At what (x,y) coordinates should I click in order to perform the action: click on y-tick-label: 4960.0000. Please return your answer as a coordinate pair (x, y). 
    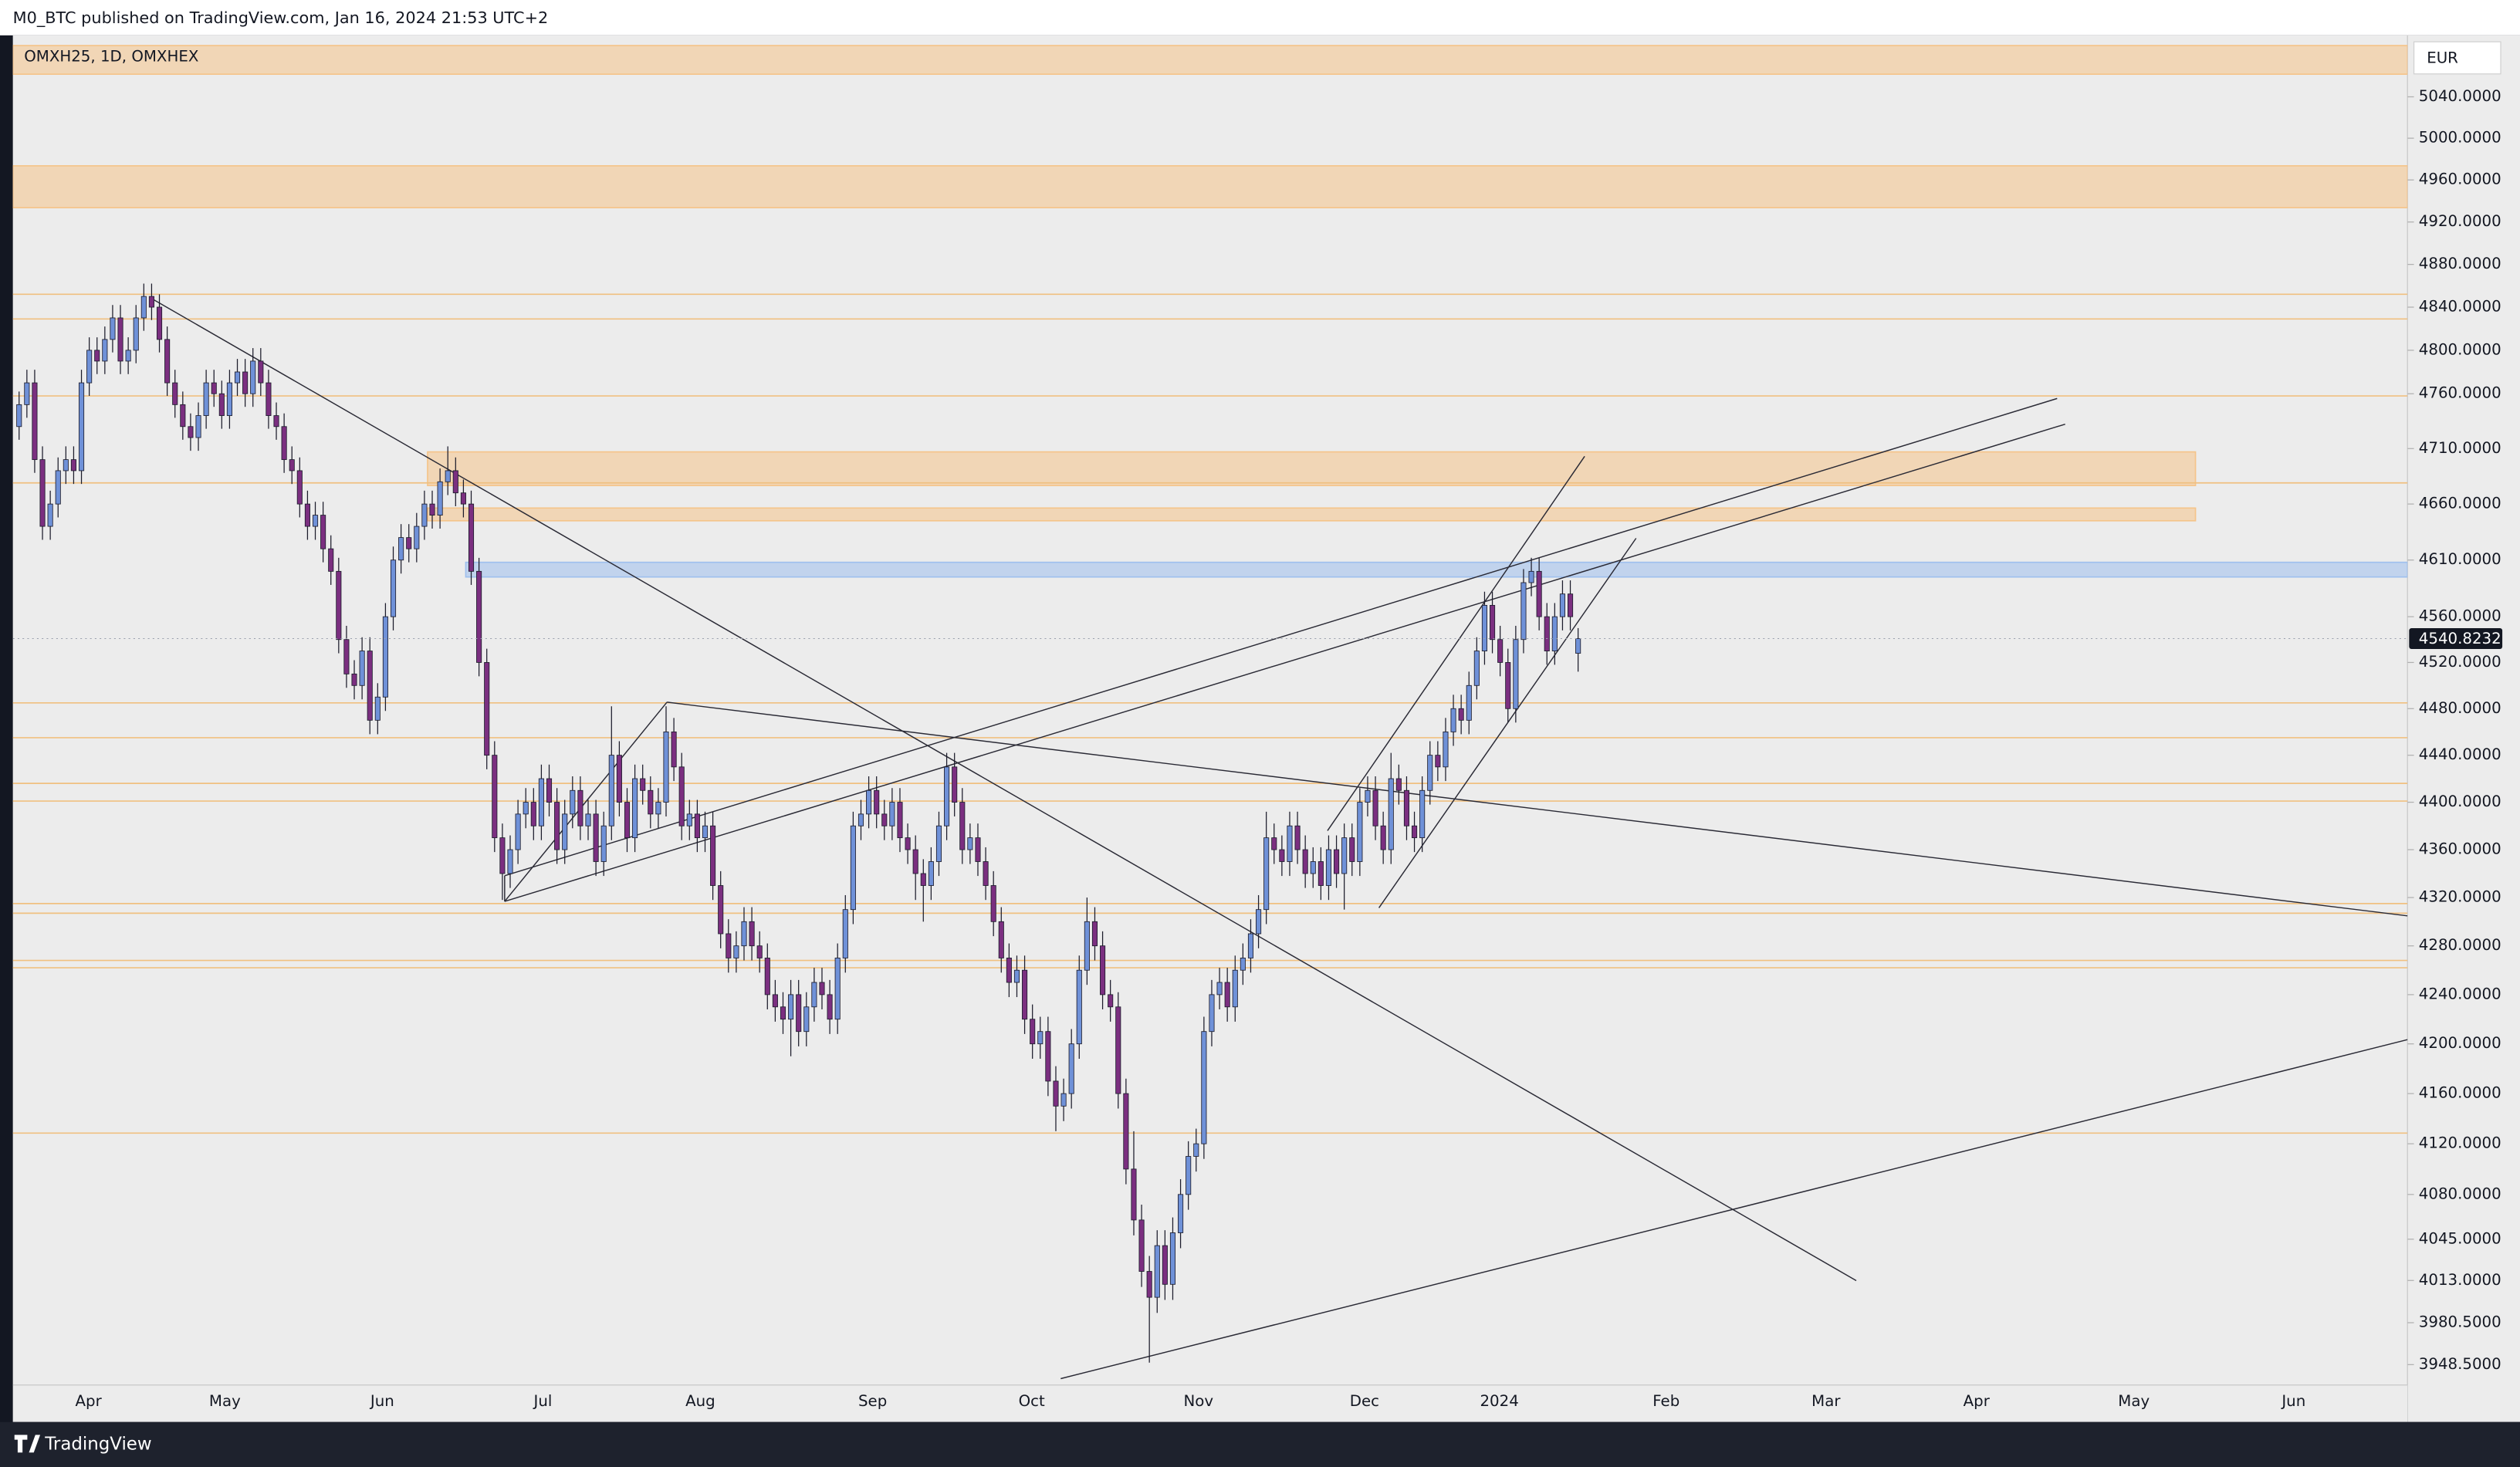
    Looking at the image, I should click on (2460, 179).